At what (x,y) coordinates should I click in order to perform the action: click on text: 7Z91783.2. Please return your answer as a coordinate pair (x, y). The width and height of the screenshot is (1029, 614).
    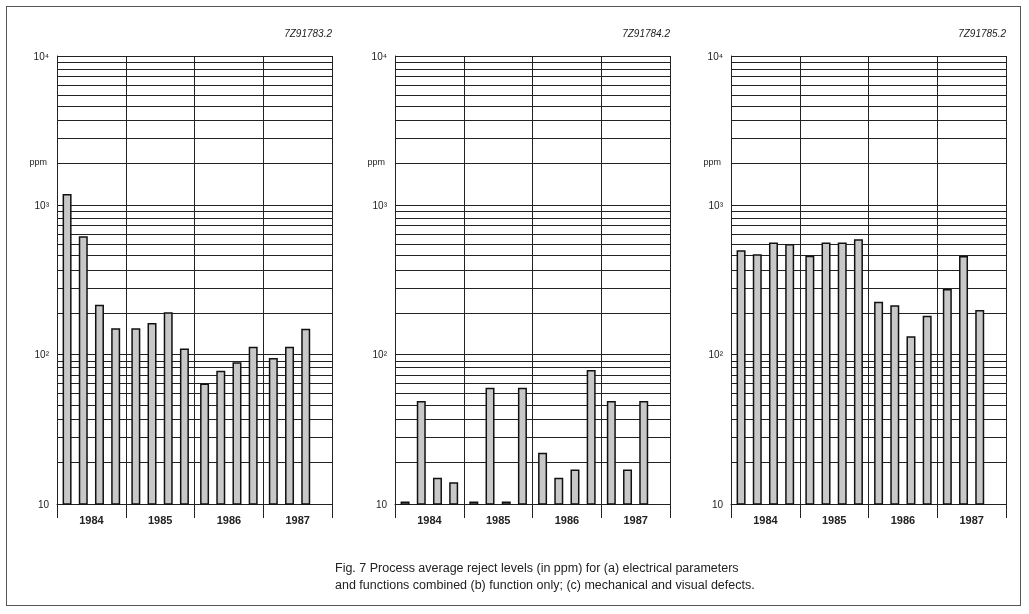
    Looking at the image, I should click on (308, 33).